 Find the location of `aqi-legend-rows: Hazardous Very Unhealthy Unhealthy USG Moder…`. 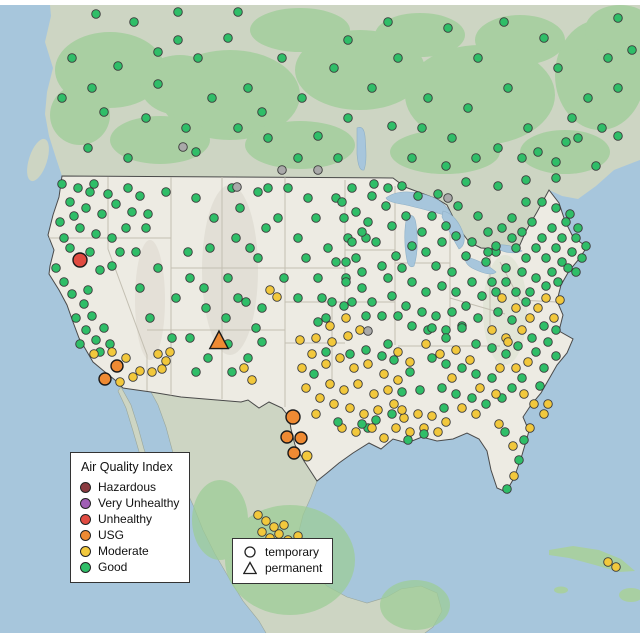

aqi-legend-rows: Hazardous Very Unhealthy Unhealthy USG Moder… is located at coordinates (129, 527).